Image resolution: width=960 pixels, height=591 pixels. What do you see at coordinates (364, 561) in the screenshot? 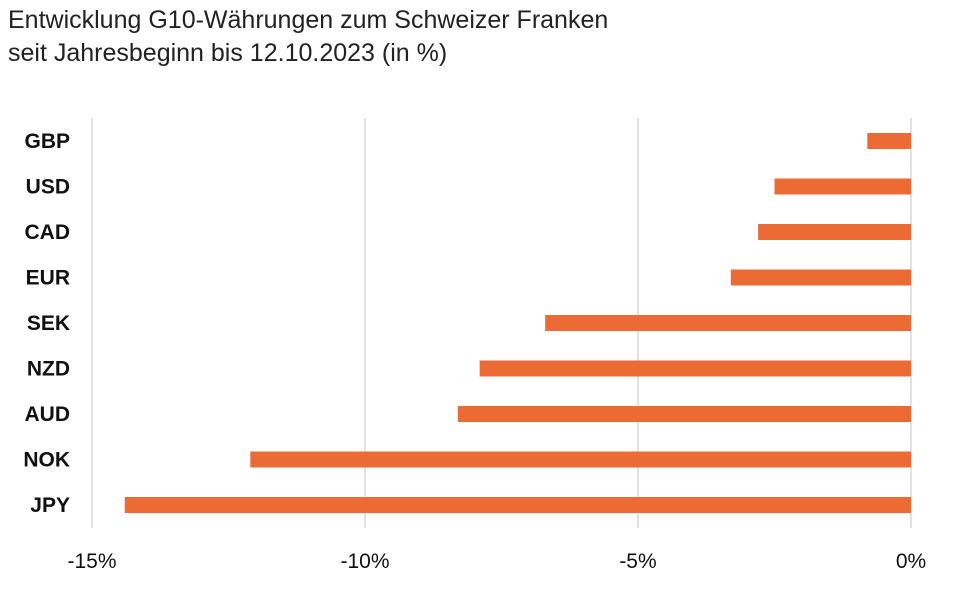
I see `x-tick-label: -10%` at bounding box center [364, 561].